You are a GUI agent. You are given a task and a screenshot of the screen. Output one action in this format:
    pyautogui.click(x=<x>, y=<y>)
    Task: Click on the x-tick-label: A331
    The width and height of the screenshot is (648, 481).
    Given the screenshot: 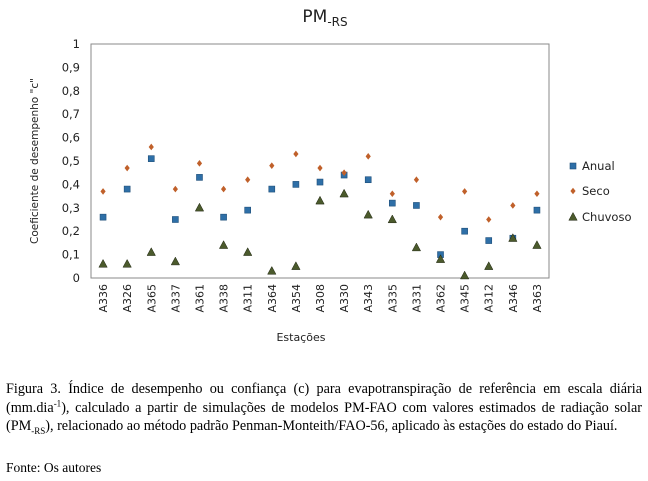 What is the action you would take?
    pyautogui.click(x=416, y=298)
    